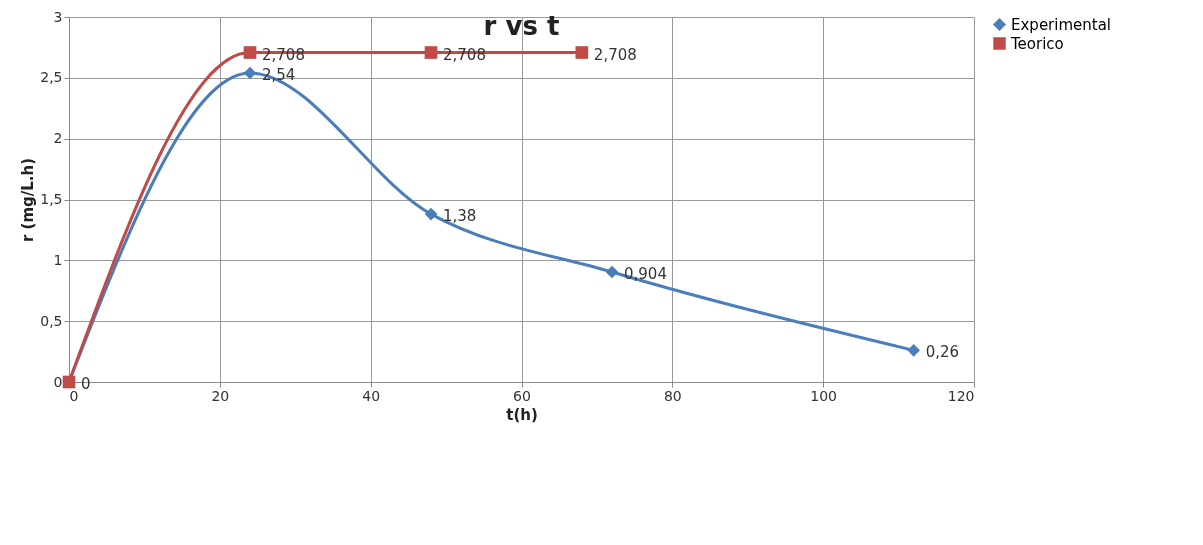 This screenshot has width=1203, height=545. Describe the element at coordinates (645, 274) in the screenshot. I see `data-label: 0,904` at that location.